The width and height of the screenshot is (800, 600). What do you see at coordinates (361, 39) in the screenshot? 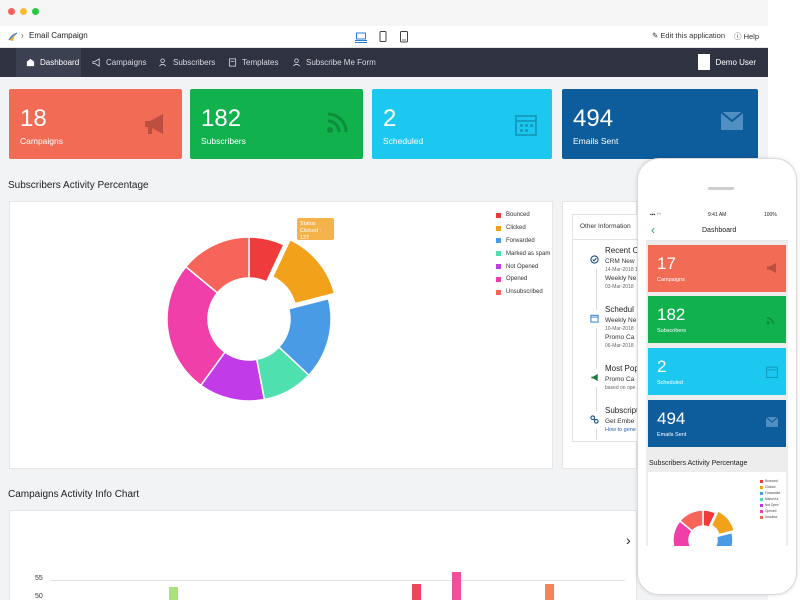
I see `desktop-view-icon` at bounding box center [361, 39].